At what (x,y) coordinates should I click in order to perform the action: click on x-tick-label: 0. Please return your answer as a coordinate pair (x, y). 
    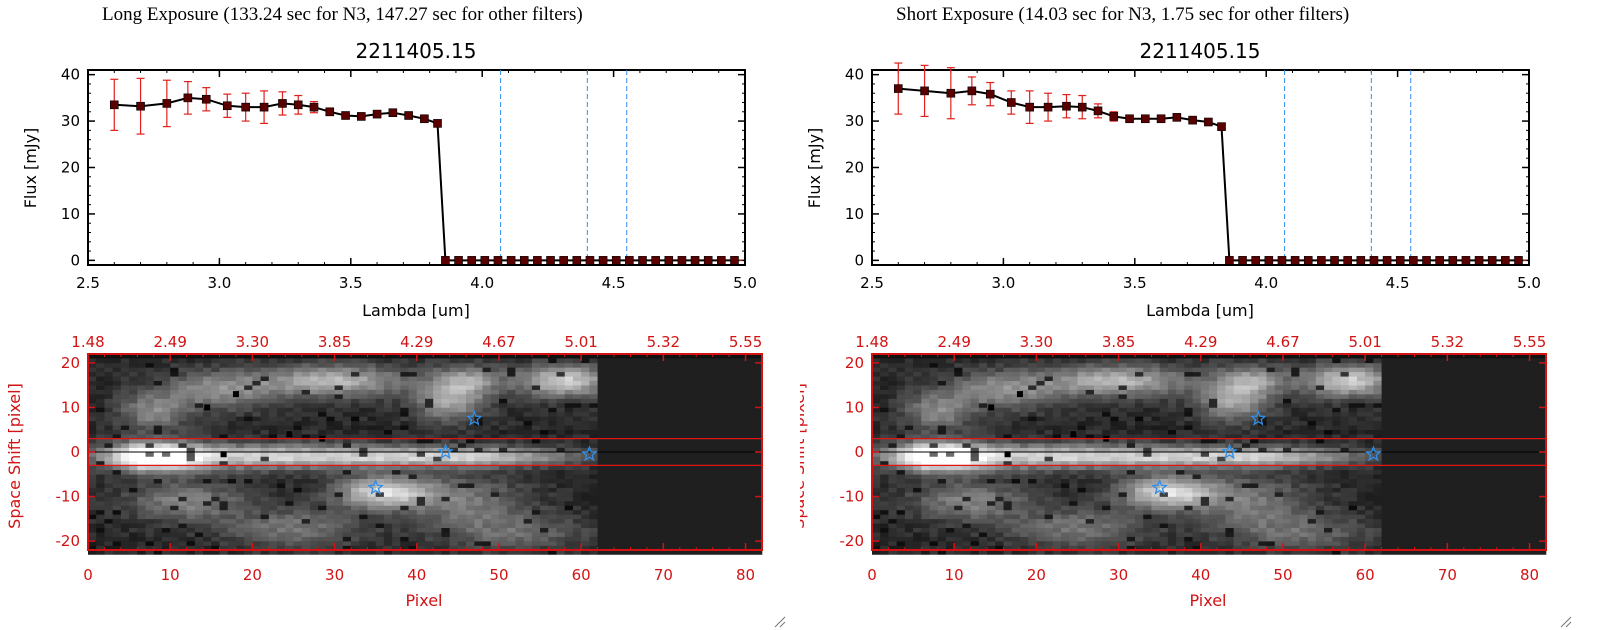
    Looking at the image, I should click on (88, 575).